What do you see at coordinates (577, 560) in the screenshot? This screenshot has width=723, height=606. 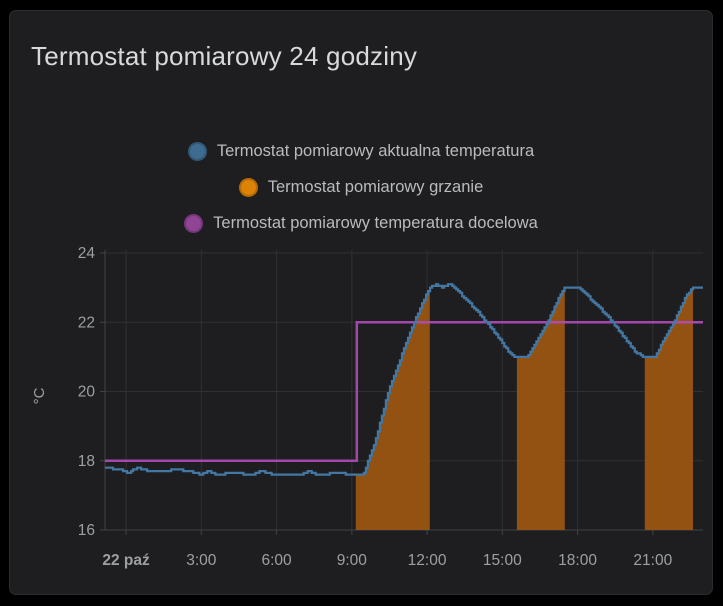 I see `x-tick-label: 18:00` at bounding box center [577, 560].